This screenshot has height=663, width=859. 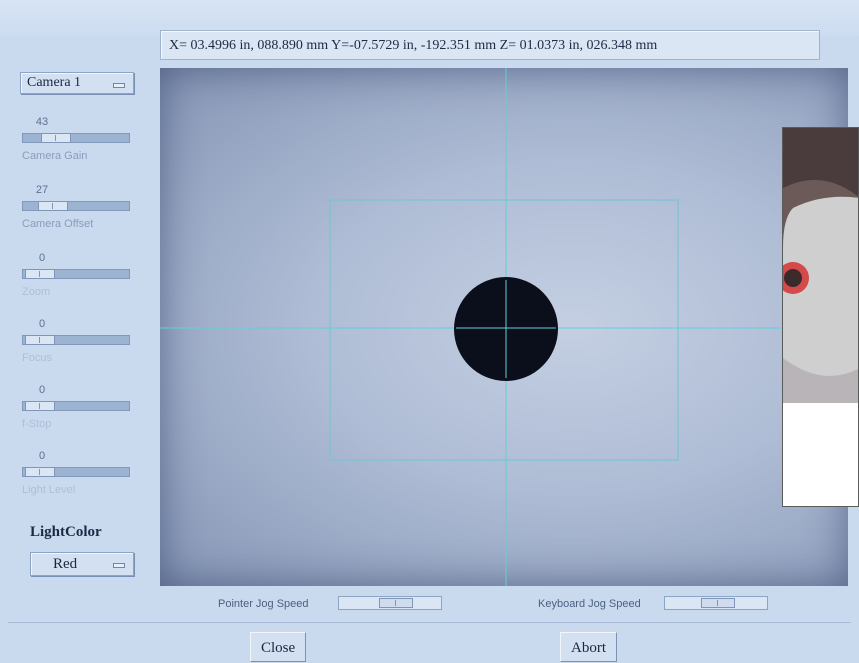 I want to click on light-level-value: 0, so click(x=42, y=456).